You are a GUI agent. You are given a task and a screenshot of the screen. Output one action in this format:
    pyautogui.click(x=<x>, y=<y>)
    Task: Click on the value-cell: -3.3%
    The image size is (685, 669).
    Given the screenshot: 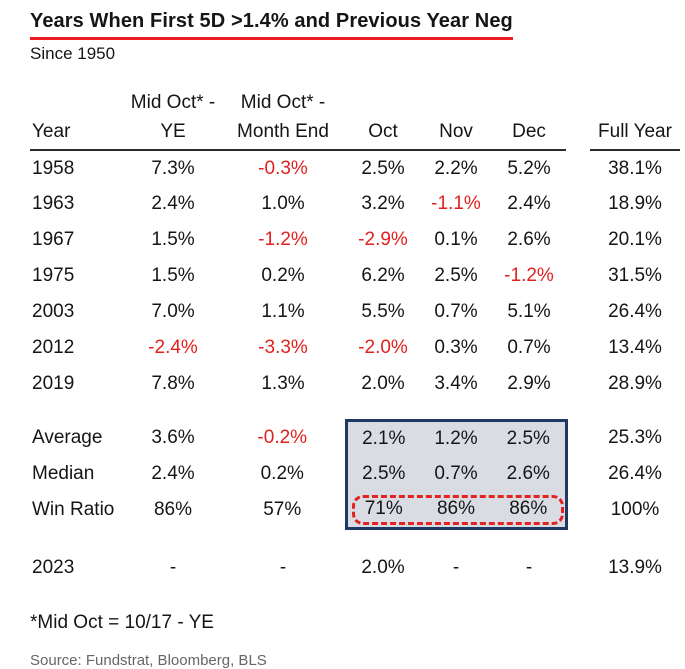 What is the action you would take?
    pyautogui.click(x=283, y=347)
    